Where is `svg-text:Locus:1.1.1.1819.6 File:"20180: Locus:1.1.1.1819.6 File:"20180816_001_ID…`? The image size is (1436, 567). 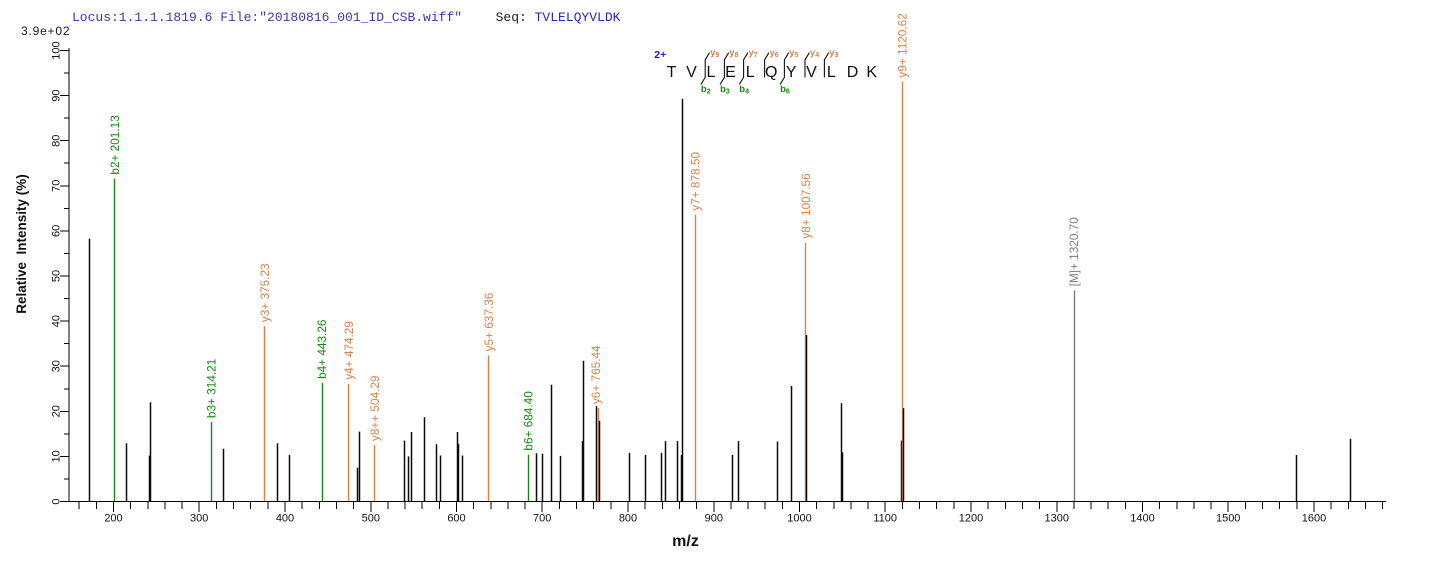 svg-text:Locus:1.1.1.1819.6 File:"20180: Locus:1.1.1.1819.6 File:"20180816_001_ID… is located at coordinates (267, 17).